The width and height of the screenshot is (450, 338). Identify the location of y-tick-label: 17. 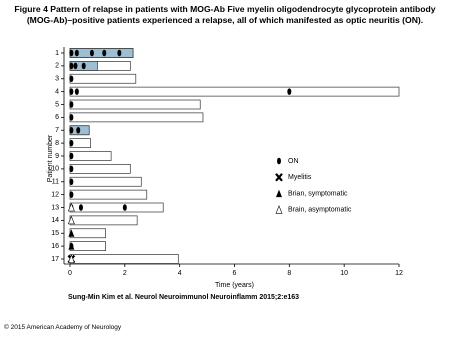
(55, 259).